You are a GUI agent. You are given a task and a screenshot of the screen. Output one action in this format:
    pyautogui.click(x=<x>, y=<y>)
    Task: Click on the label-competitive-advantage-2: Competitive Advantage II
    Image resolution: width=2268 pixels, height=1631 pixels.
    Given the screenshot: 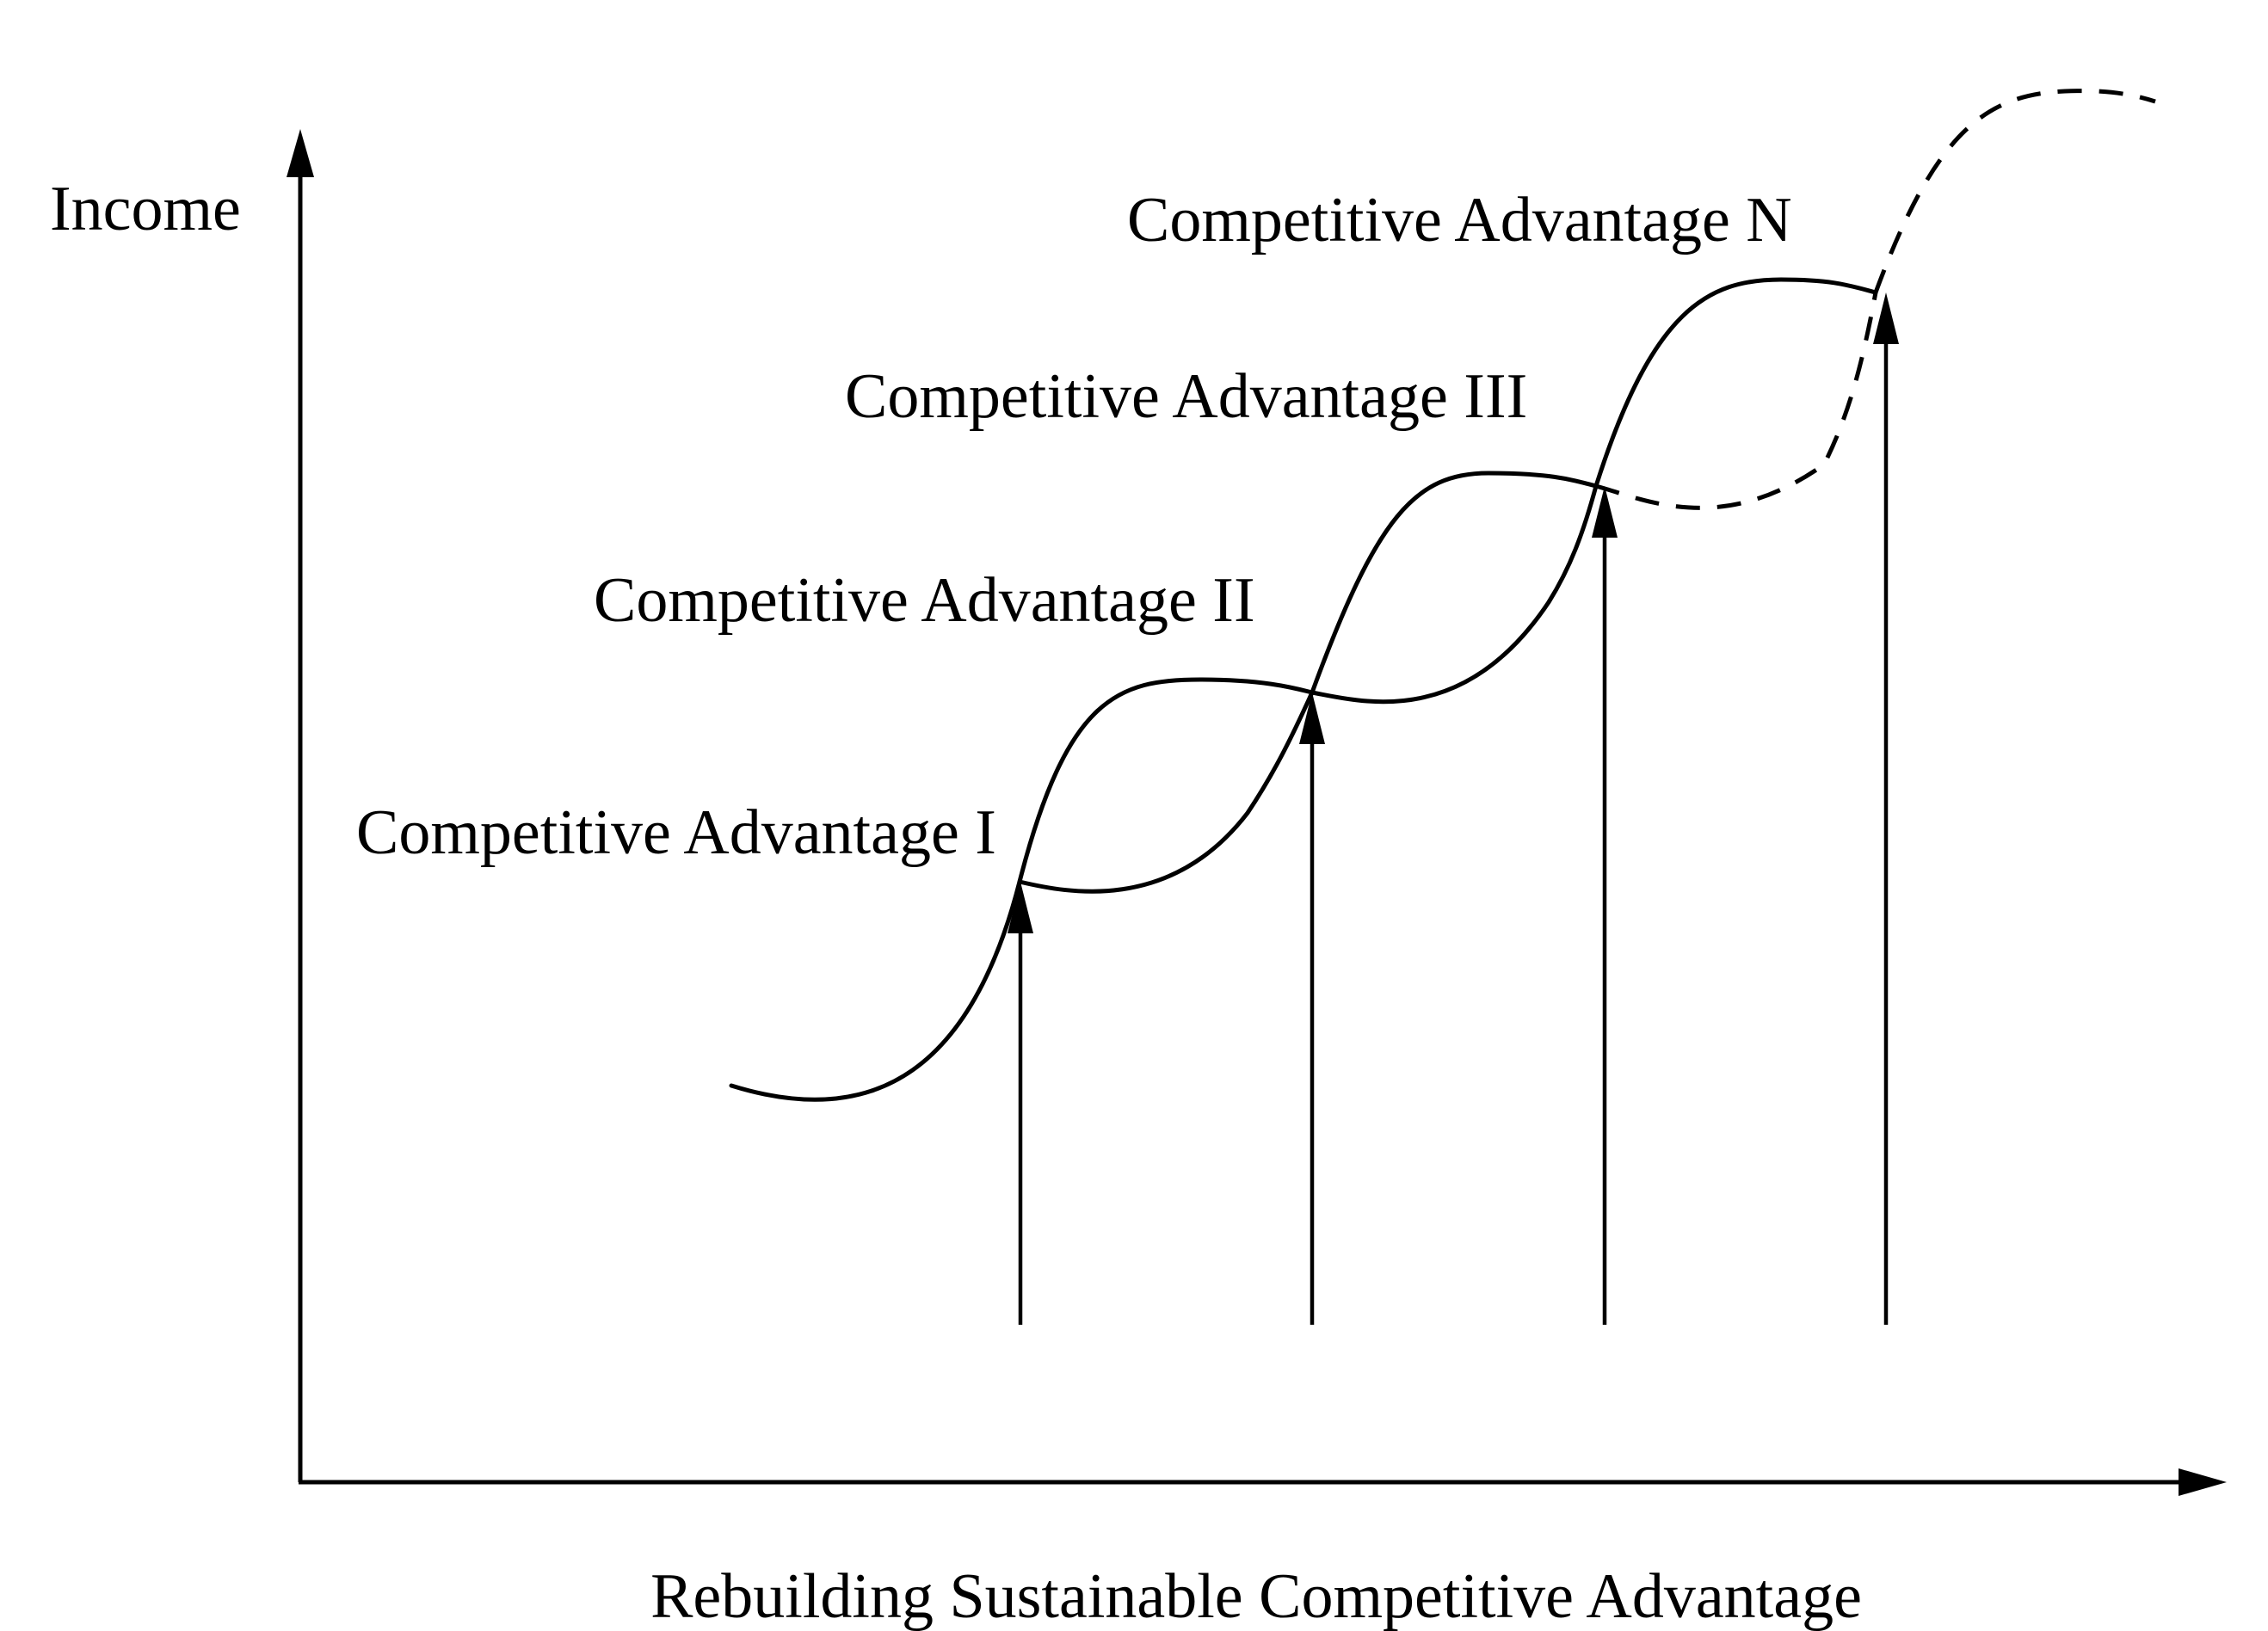 What is the action you would take?
    pyautogui.click(x=924, y=600)
    